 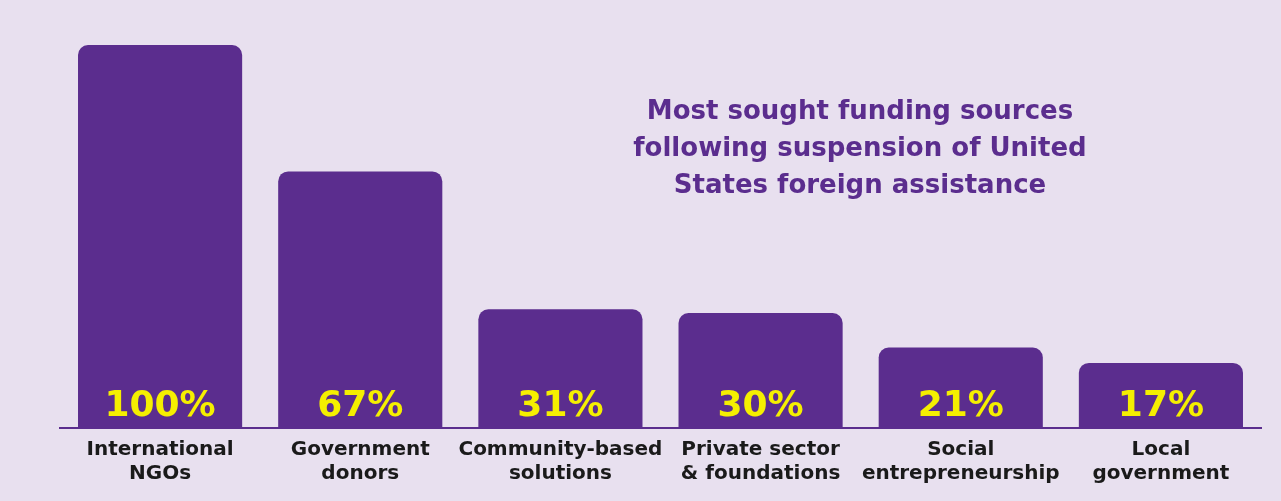 I want to click on data-label: 17%, so click(x=1160, y=403).